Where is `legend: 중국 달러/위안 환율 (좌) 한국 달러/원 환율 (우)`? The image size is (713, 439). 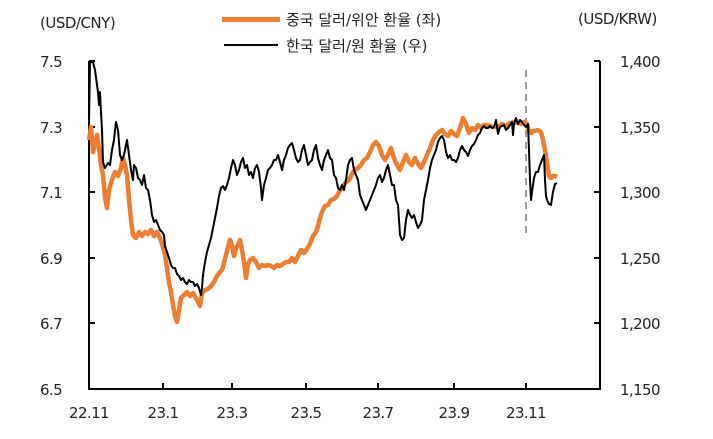
legend: 중국 달러/위안 환율 (좌) 한국 달러/원 환율 (우) is located at coordinates (331, 32).